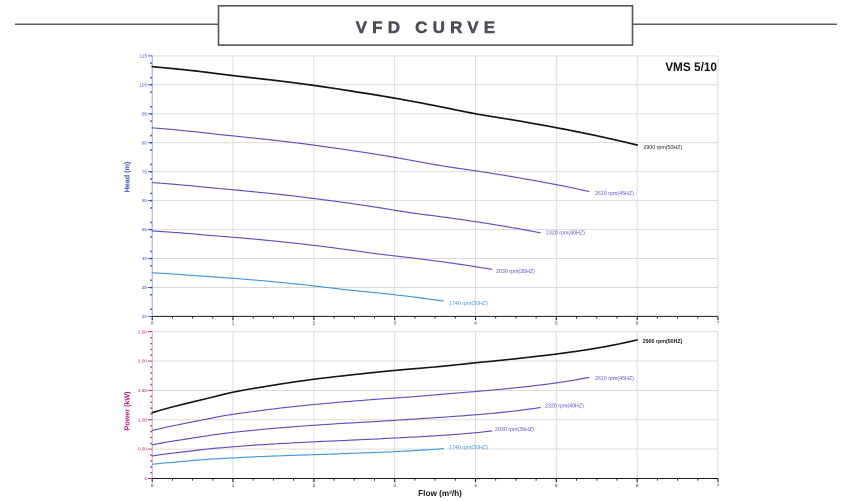  Describe the element at coordinates (145, 200) in the screenshot. I see `svg-text: 65` at that location.